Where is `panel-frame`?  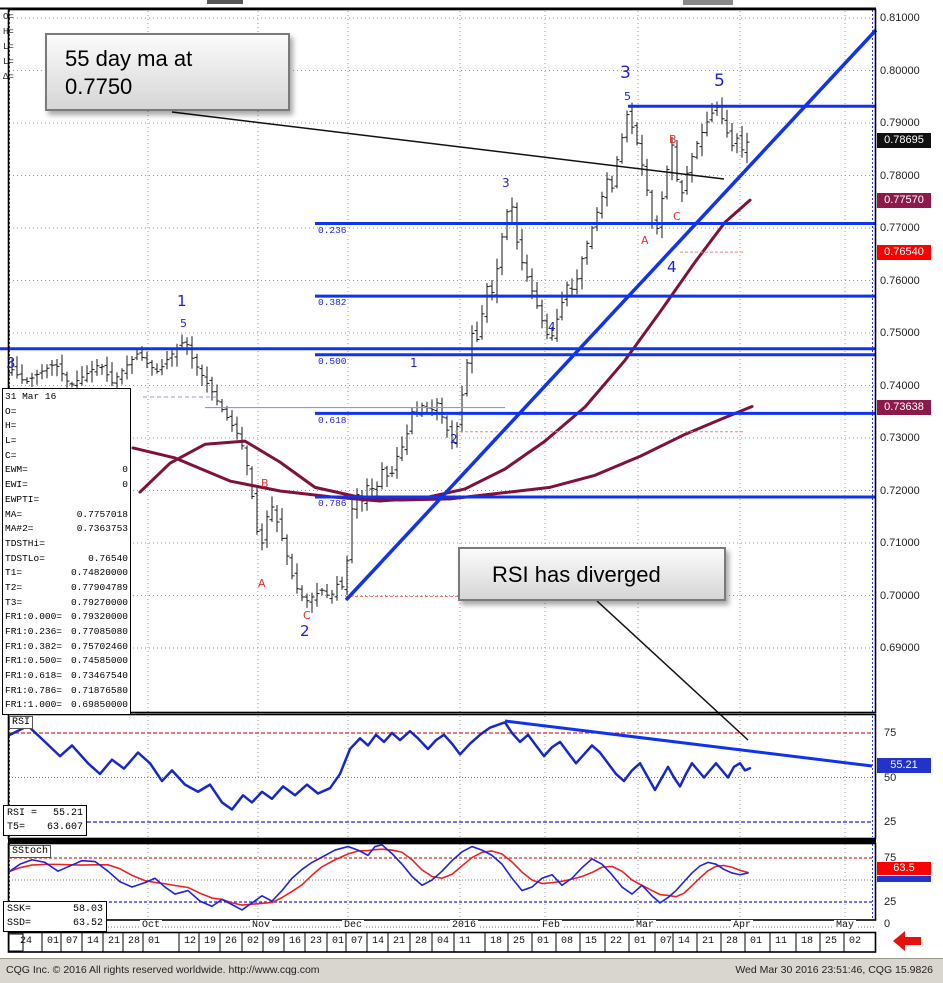
panel-frame is located at coordinates (442, 881).